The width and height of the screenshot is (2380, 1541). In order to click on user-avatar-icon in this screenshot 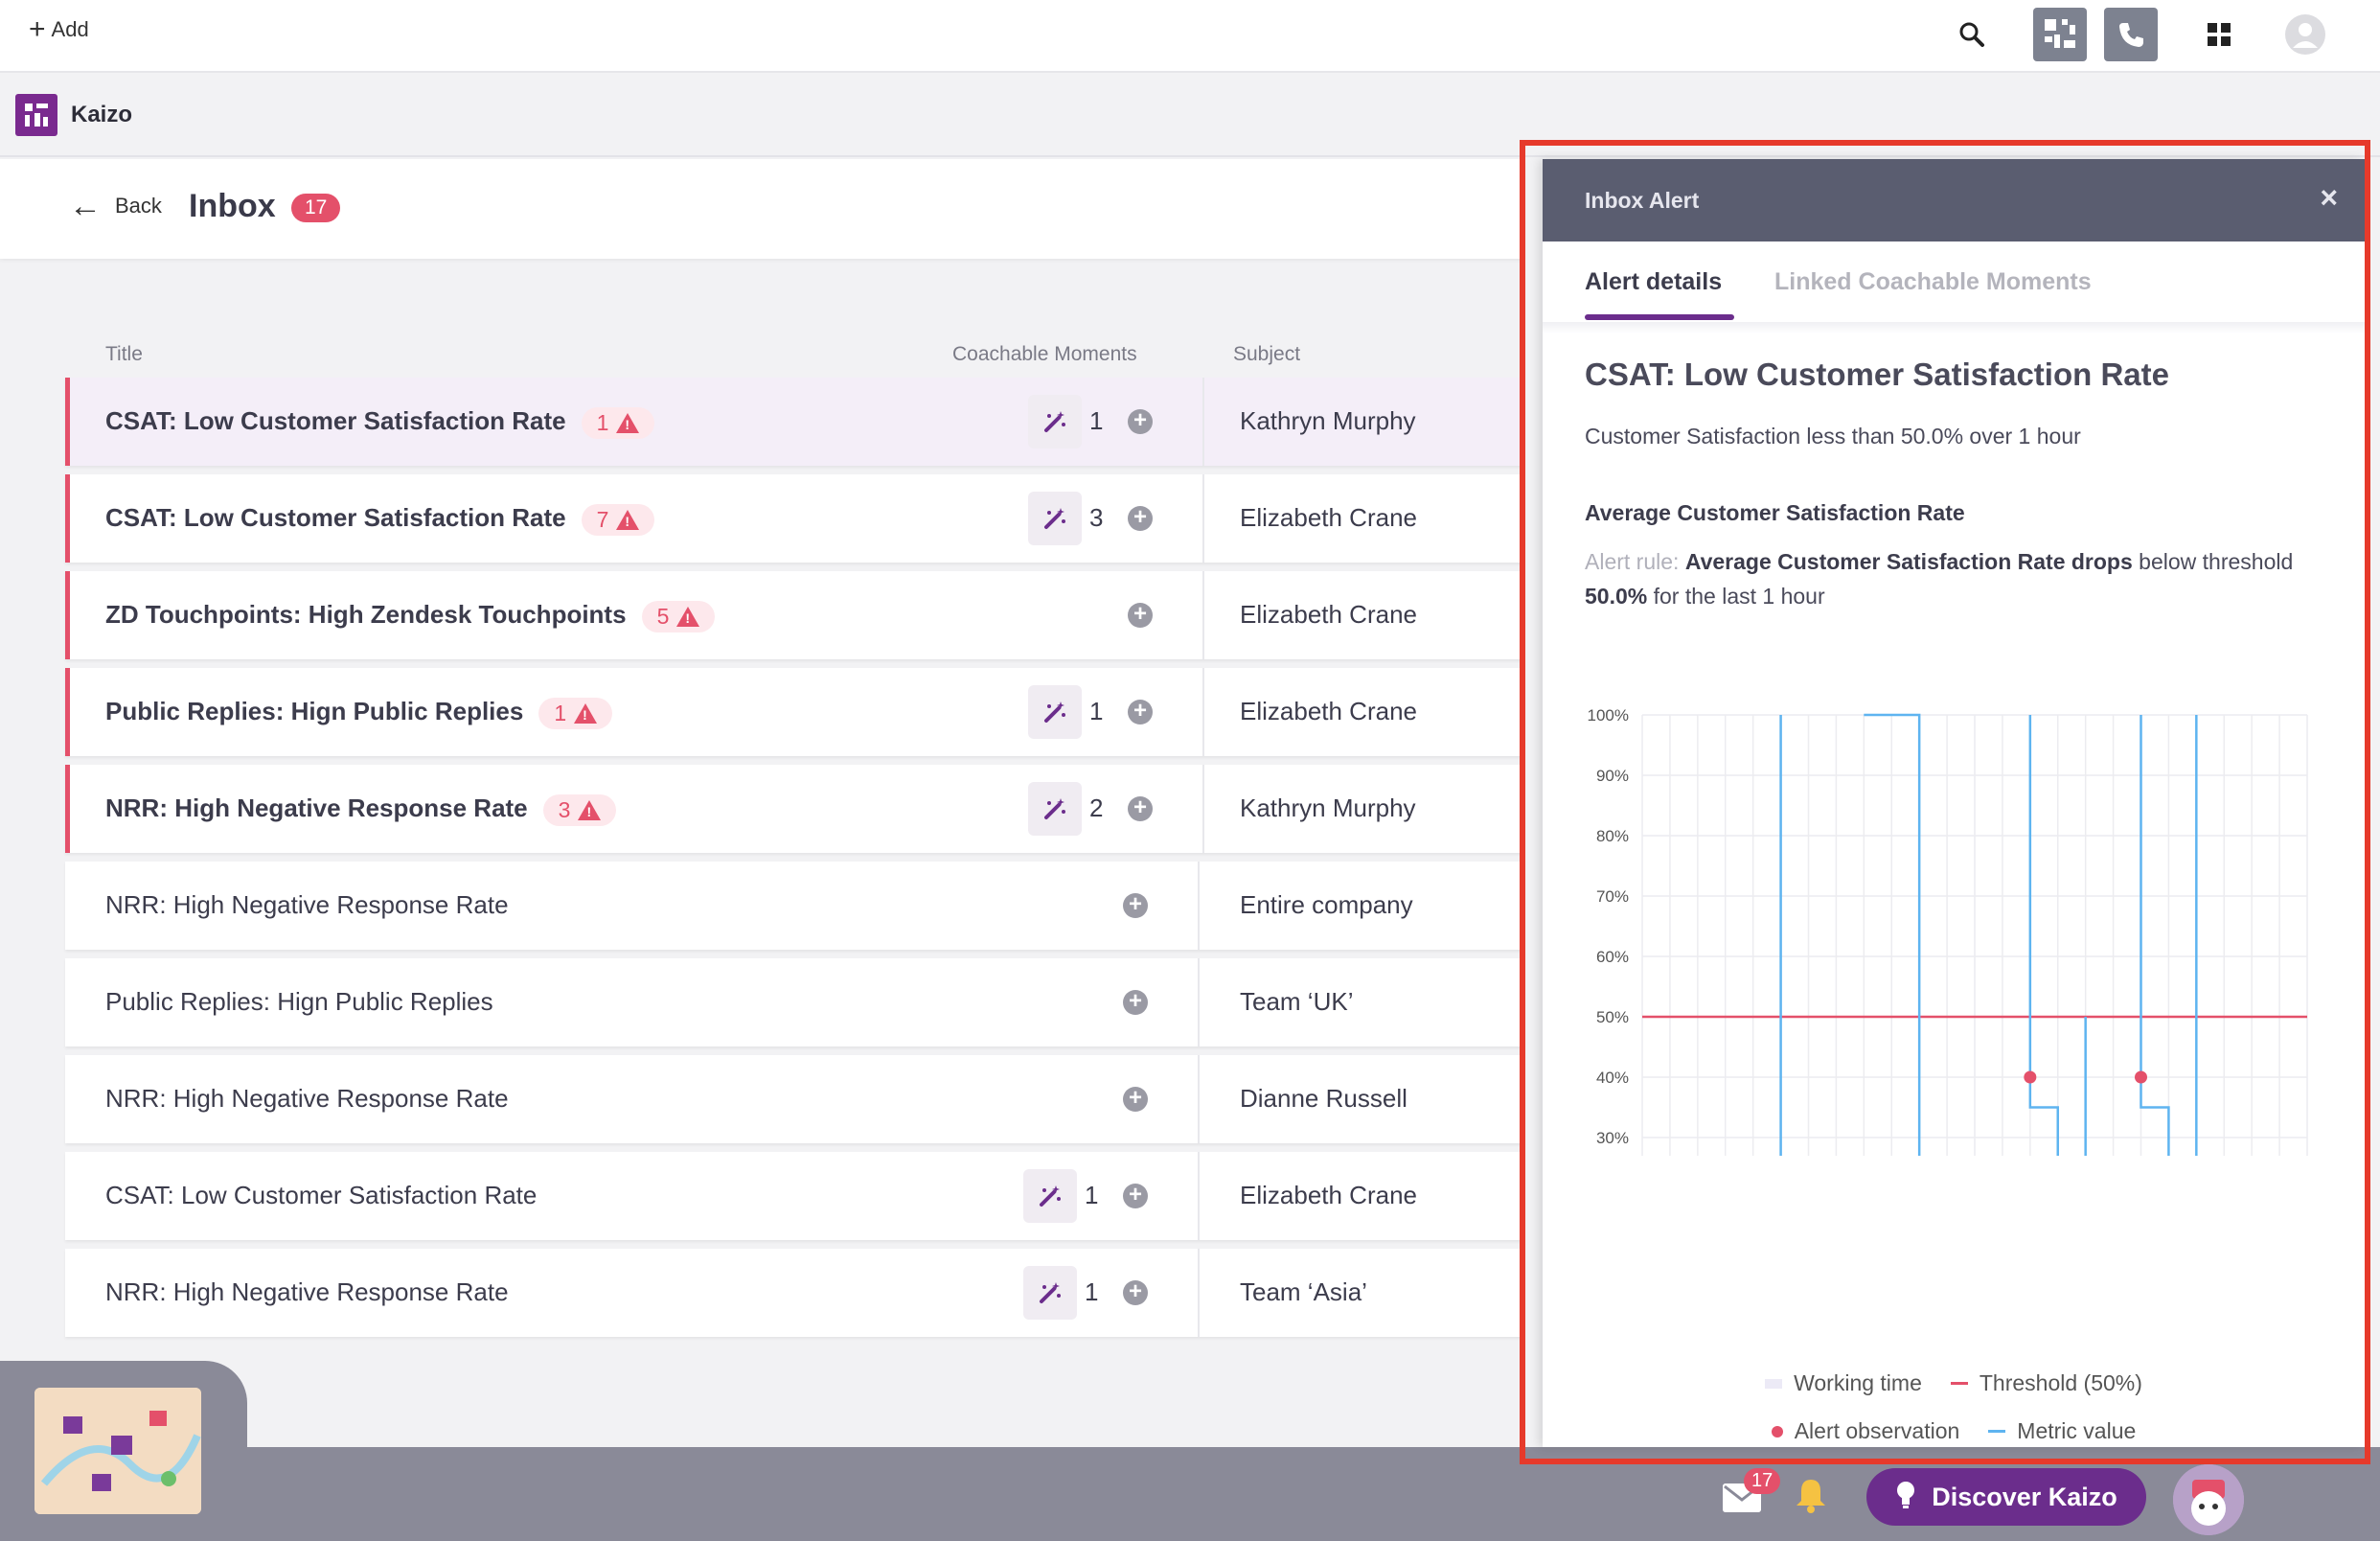, I will do `click(2305, 34)`.